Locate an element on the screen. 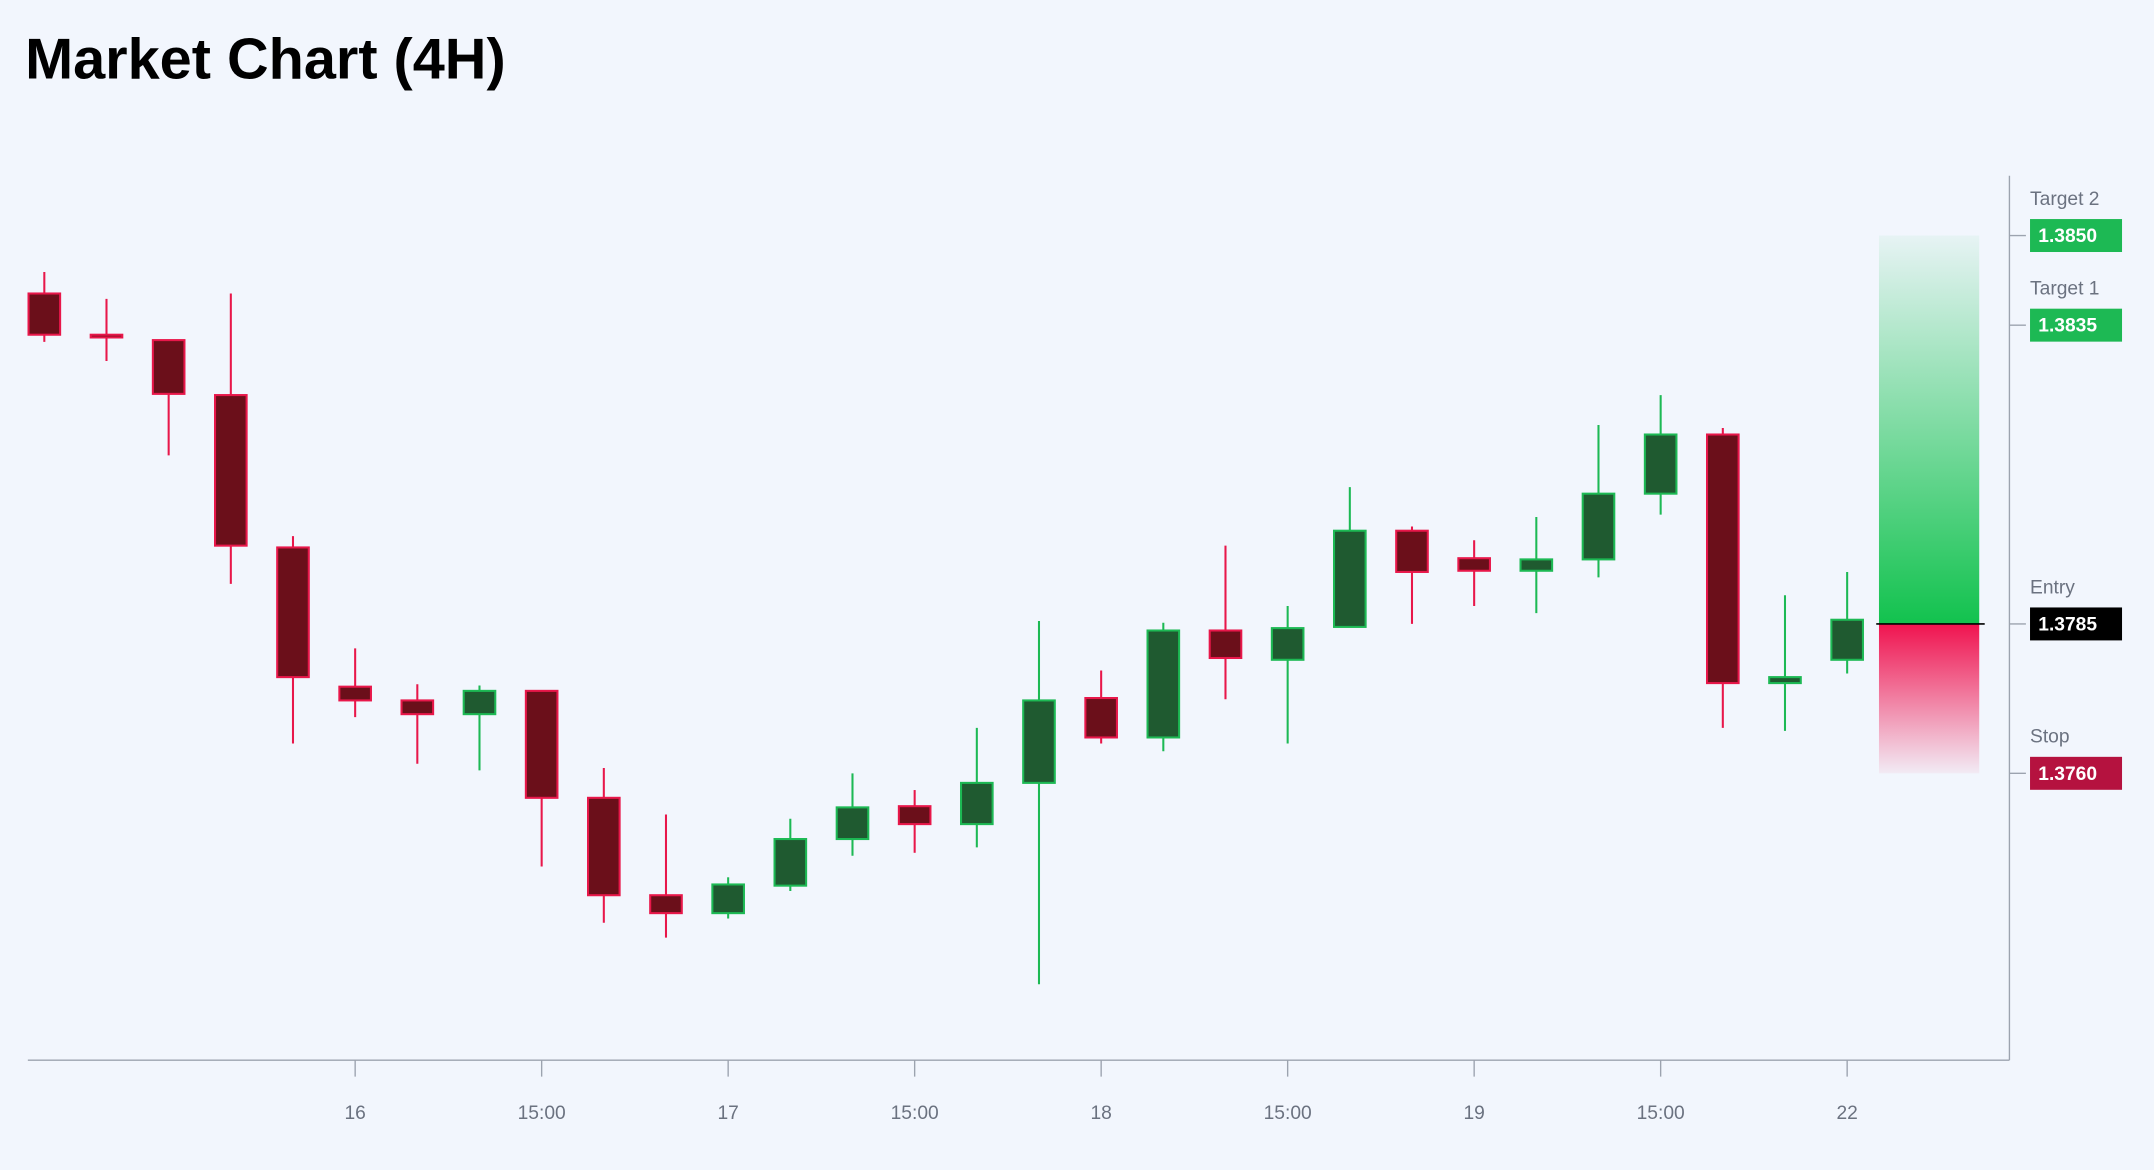  x-tick-label: 22 is located at coordinates (1846, 1113).